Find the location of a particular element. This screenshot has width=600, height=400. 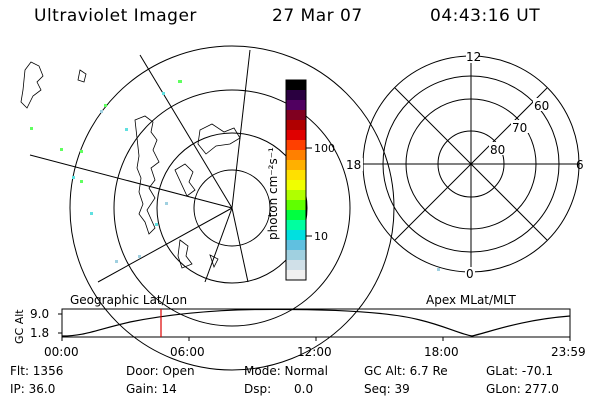

altitude-frame is located at coordinates (316, 323).